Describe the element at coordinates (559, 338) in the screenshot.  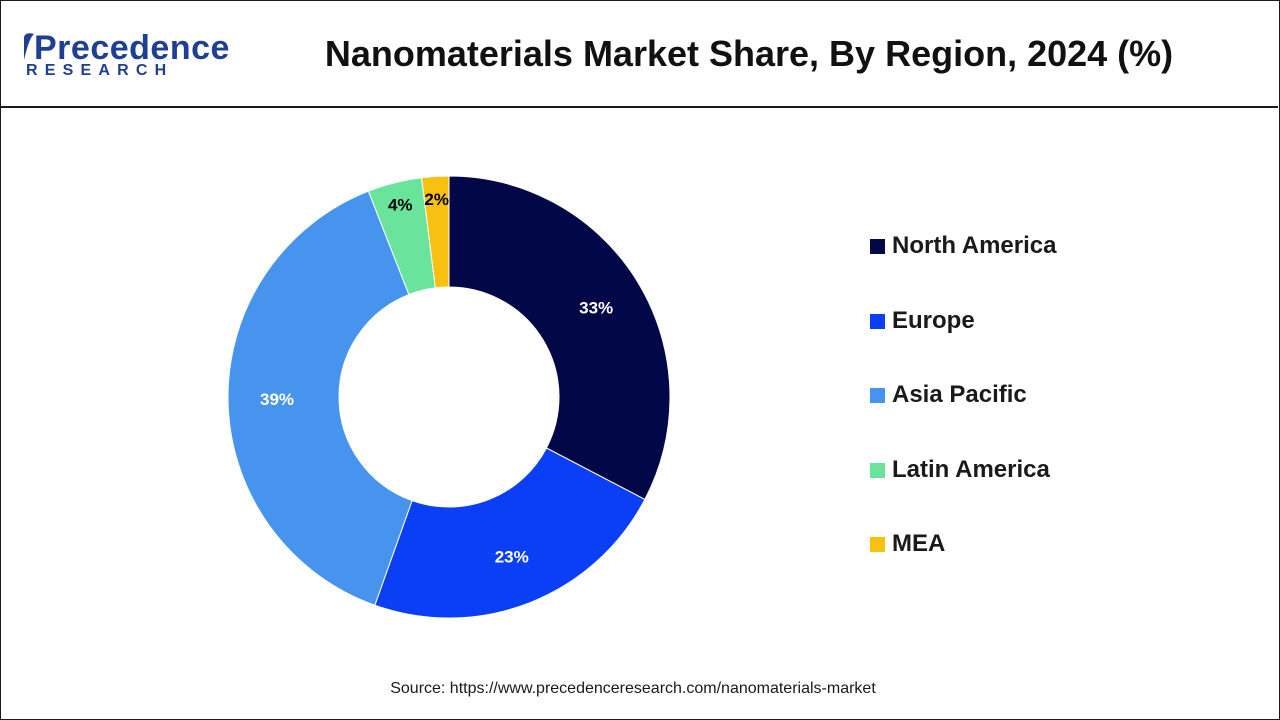
I see `slice-north-america` at that location.